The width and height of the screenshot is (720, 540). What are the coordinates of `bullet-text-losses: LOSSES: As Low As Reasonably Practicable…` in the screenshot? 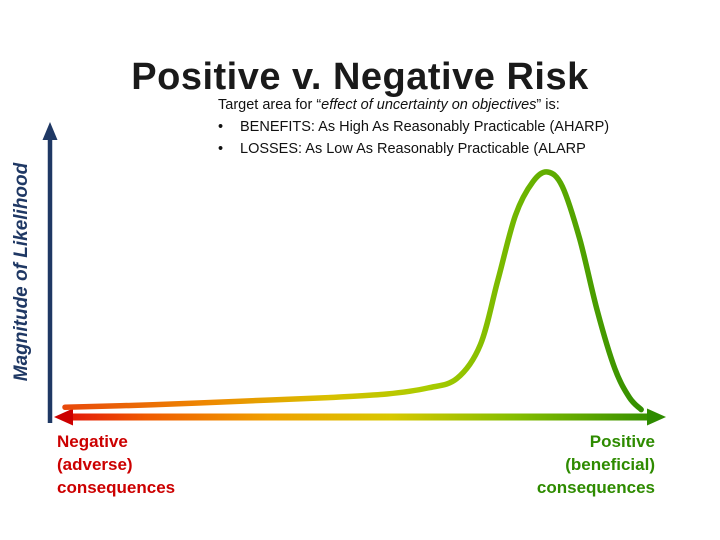 It's located at (413, 149).